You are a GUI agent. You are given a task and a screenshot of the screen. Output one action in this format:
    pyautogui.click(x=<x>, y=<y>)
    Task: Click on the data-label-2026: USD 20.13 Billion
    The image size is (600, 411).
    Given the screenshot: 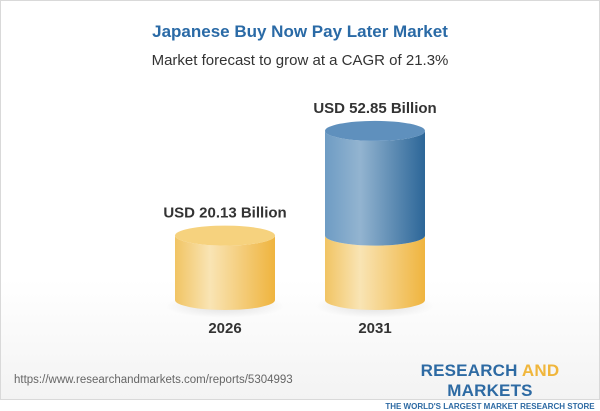 What is the action you would take?
    pyautogui.click(x=224, y=213)
    